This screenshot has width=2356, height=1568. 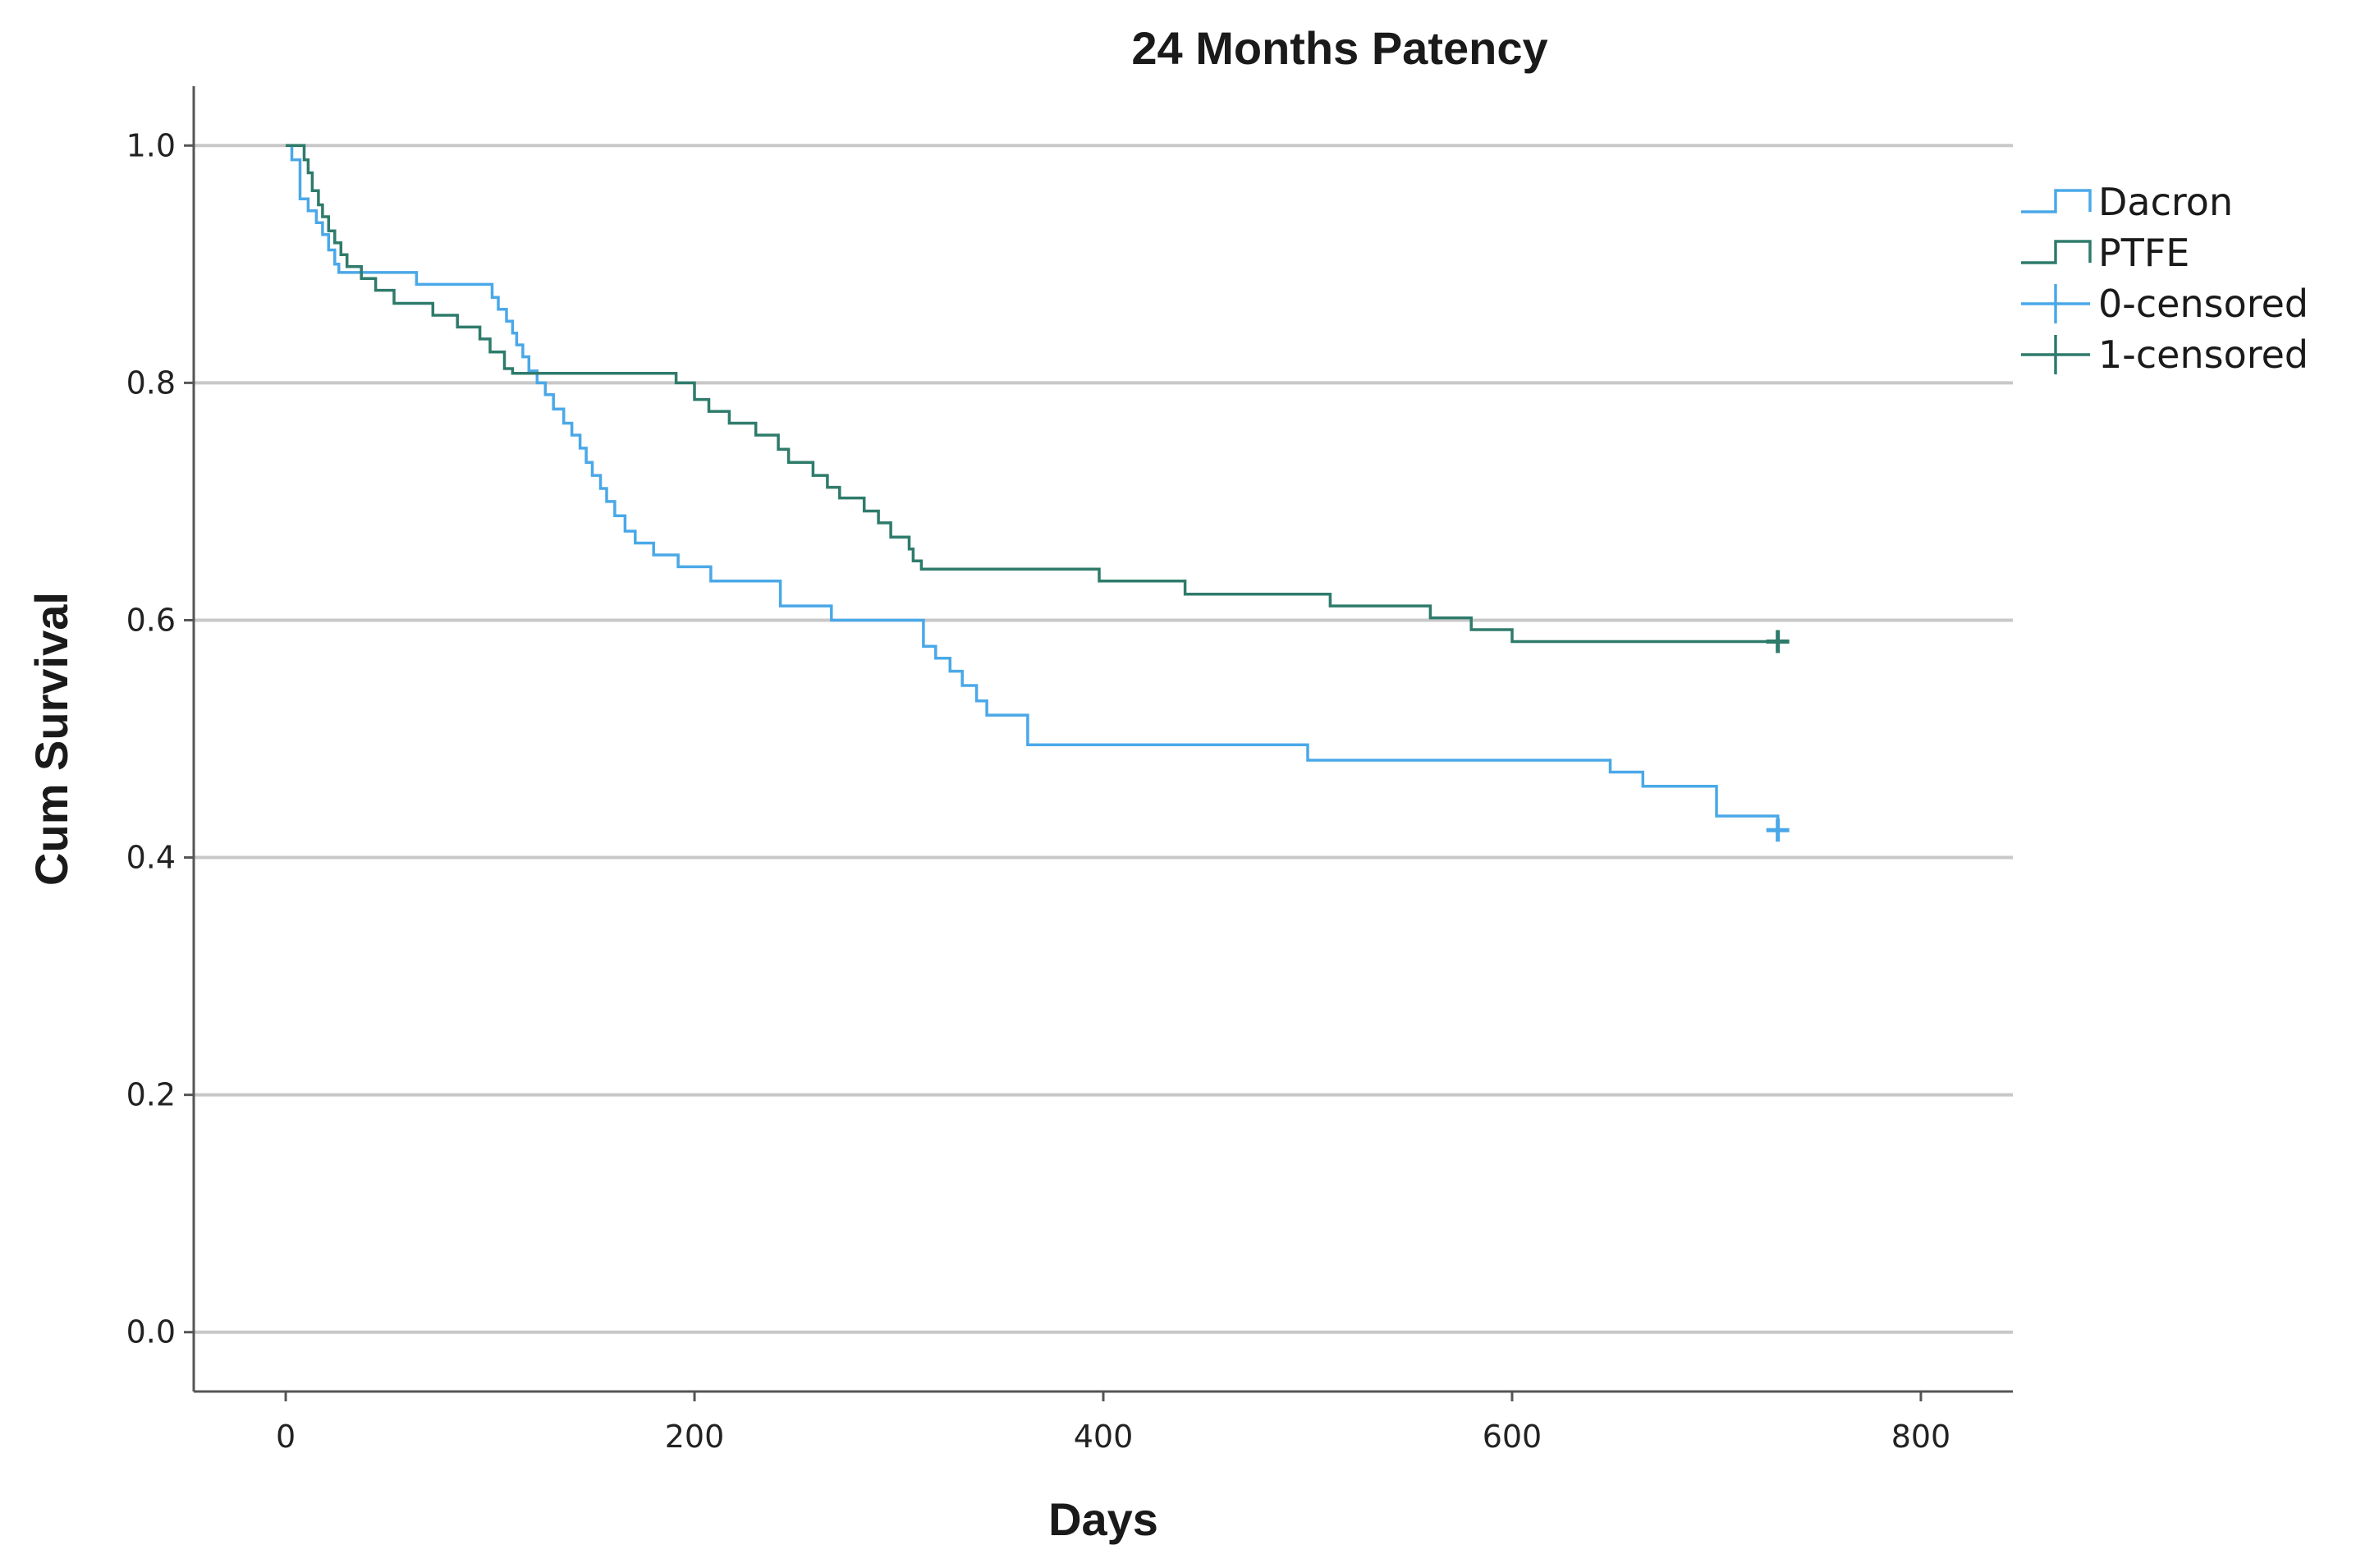 I want to click on y-tick-label: 1.0, so click(x=151, y=145).